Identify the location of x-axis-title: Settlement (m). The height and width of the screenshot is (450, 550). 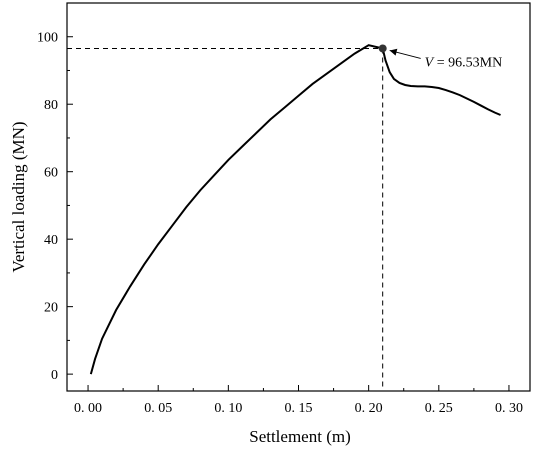
(300, 436).